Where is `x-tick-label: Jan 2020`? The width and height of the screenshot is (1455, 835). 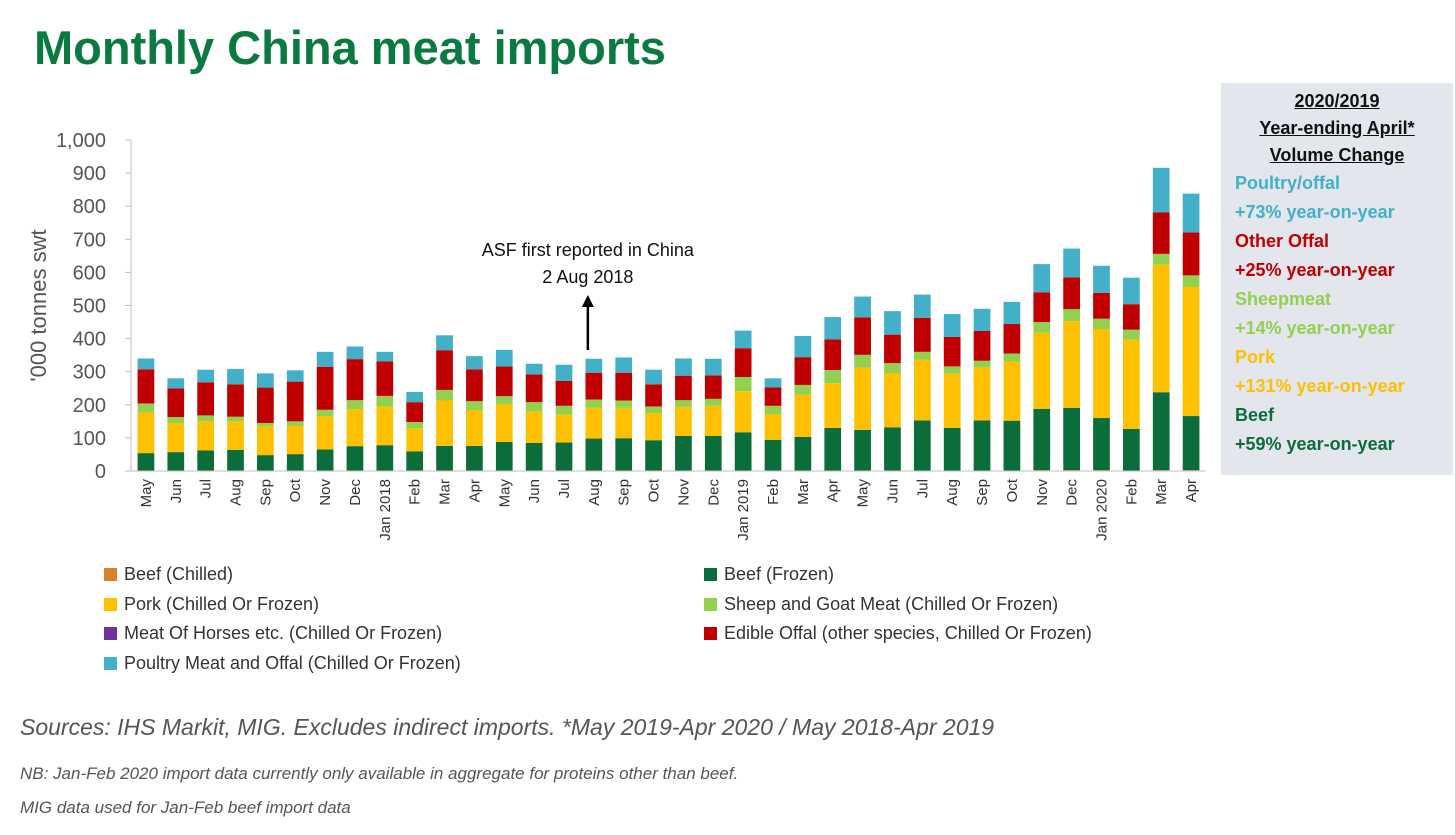
x-tick-label: Jan 2020 is located at coordinates (1101, 510).